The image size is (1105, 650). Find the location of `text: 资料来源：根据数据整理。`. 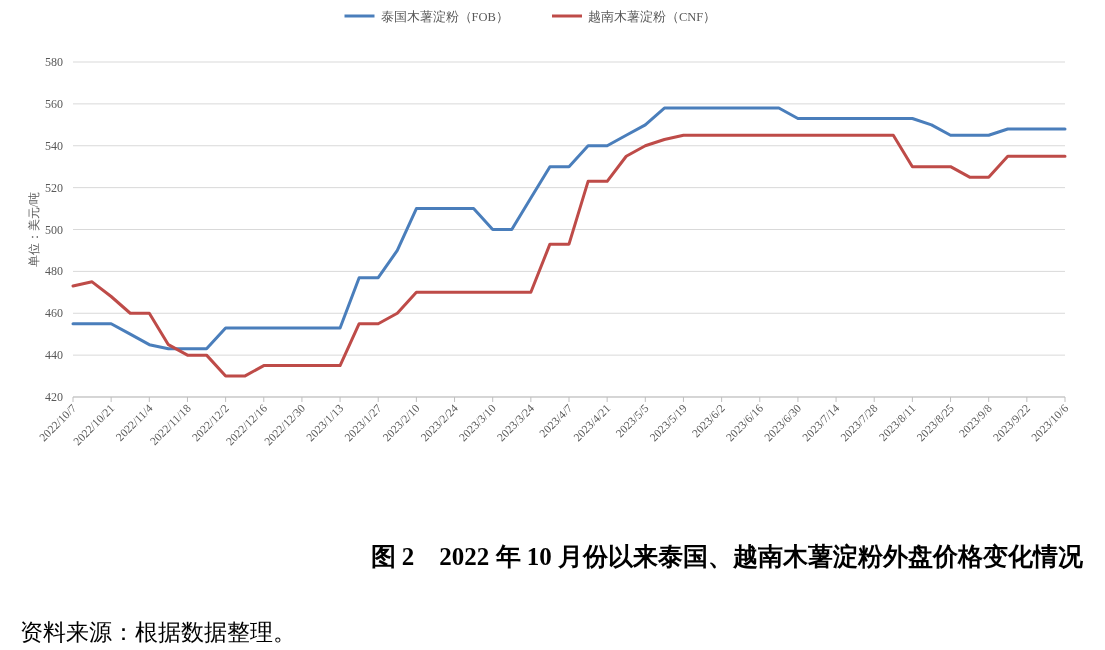

text: 资料来源：根据数据整理。 is located at coordinates (158, 632).